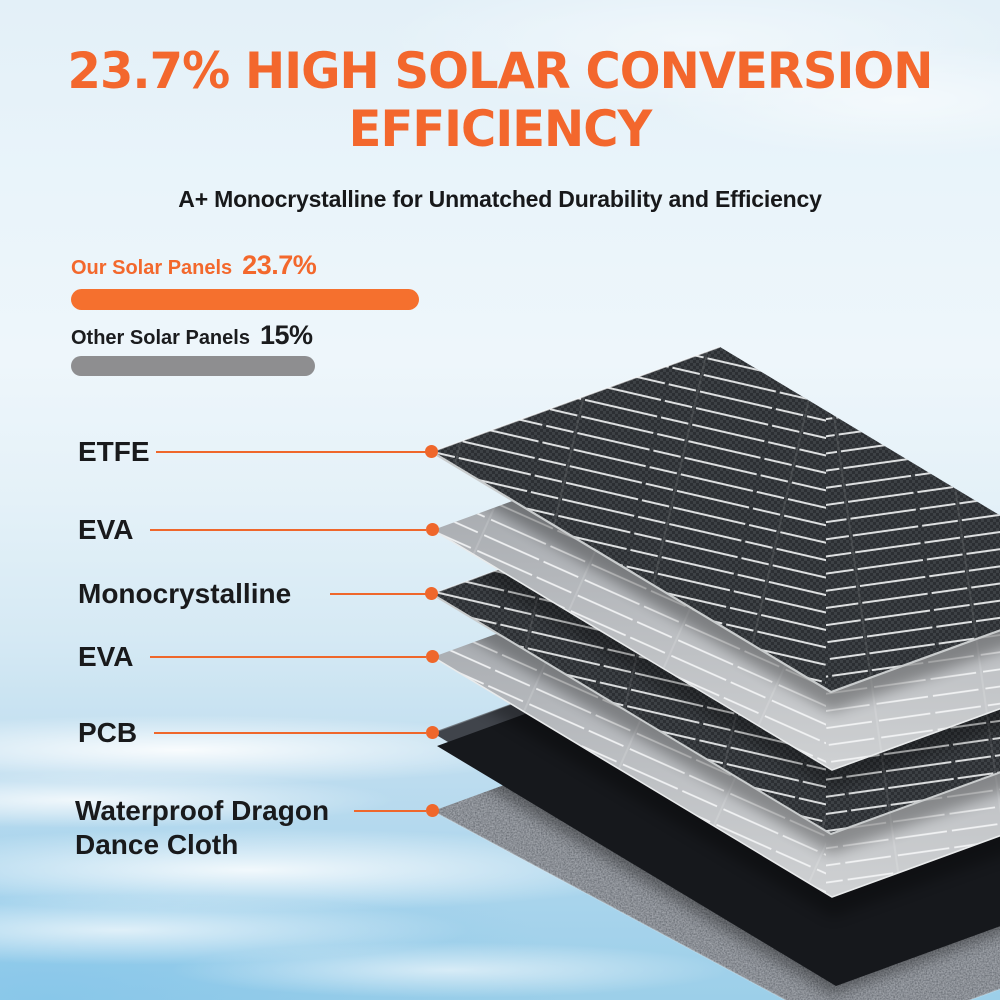 Image resolution: width=1000 pixels, height=1000 pixels. What do you see at coordinates (152, 268) in the screenshot?
I see `our-panels-label: Our Solar Panels` at bounding box center [152, 268].